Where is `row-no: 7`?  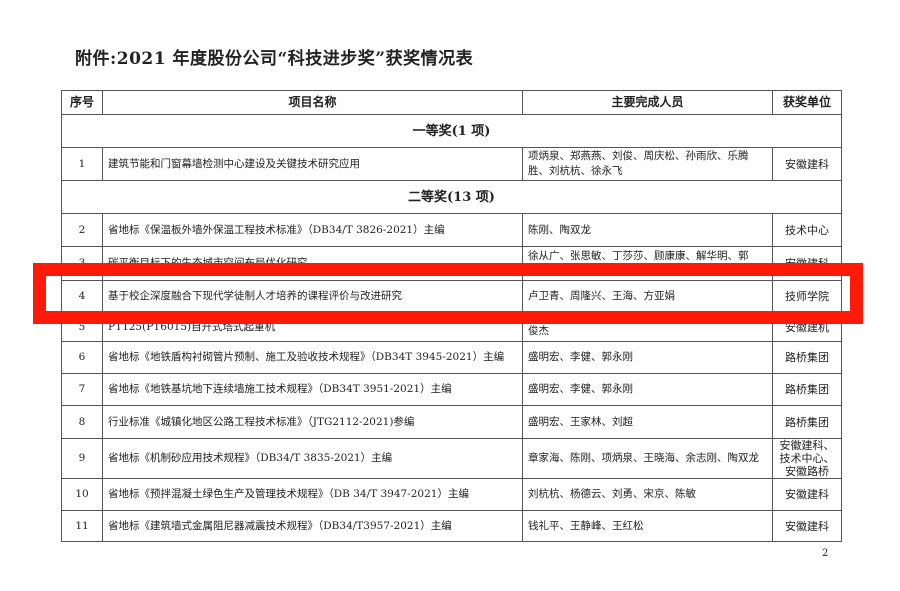 row-no: 7 is located at coordinates (82, 389).